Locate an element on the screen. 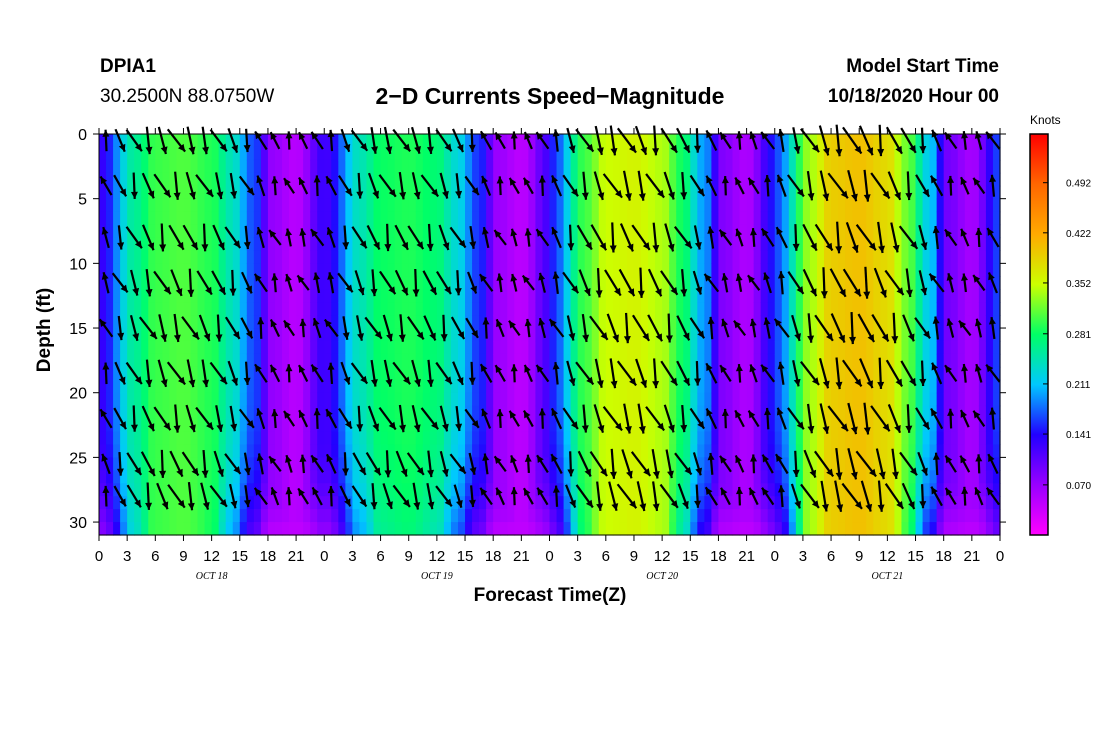 This screenshot has width=1100, height=750. station-id: DPIA1 is located at coordinates (128, 66).